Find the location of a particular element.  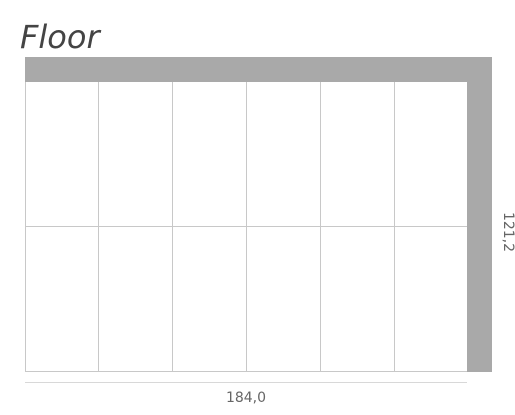

title: Floor is located at coordinates (60, 37).